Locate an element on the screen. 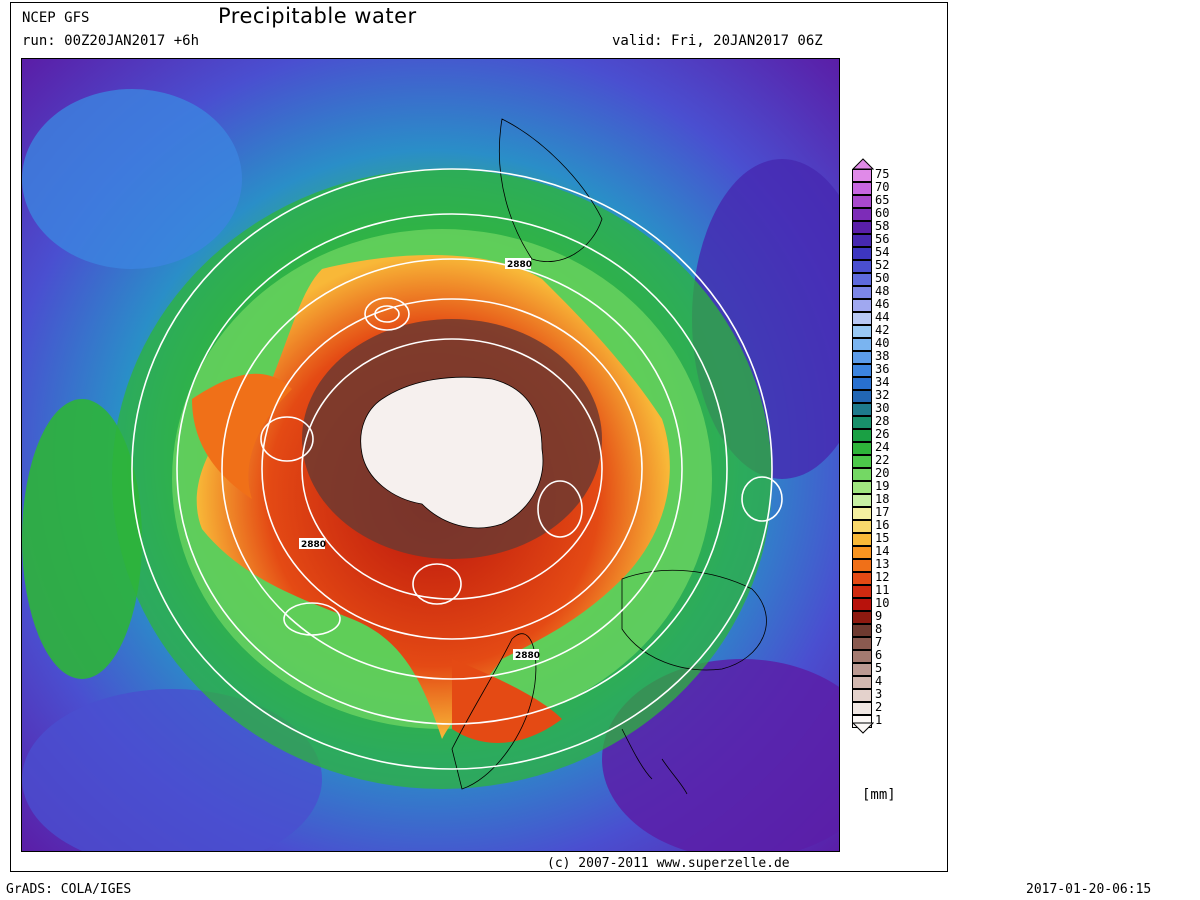 This screenshot has width=1200, height=900. legend-label: 20 is located at coordinates (882, 473).